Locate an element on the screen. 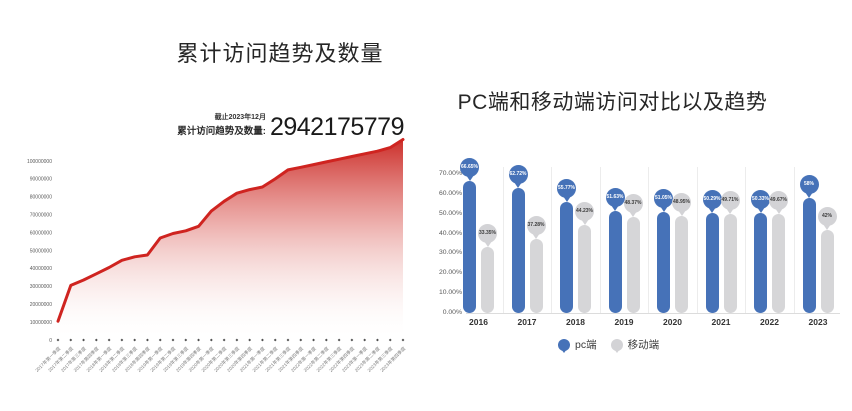  bar-mobile-2023 is located at coordinates (827, 271).